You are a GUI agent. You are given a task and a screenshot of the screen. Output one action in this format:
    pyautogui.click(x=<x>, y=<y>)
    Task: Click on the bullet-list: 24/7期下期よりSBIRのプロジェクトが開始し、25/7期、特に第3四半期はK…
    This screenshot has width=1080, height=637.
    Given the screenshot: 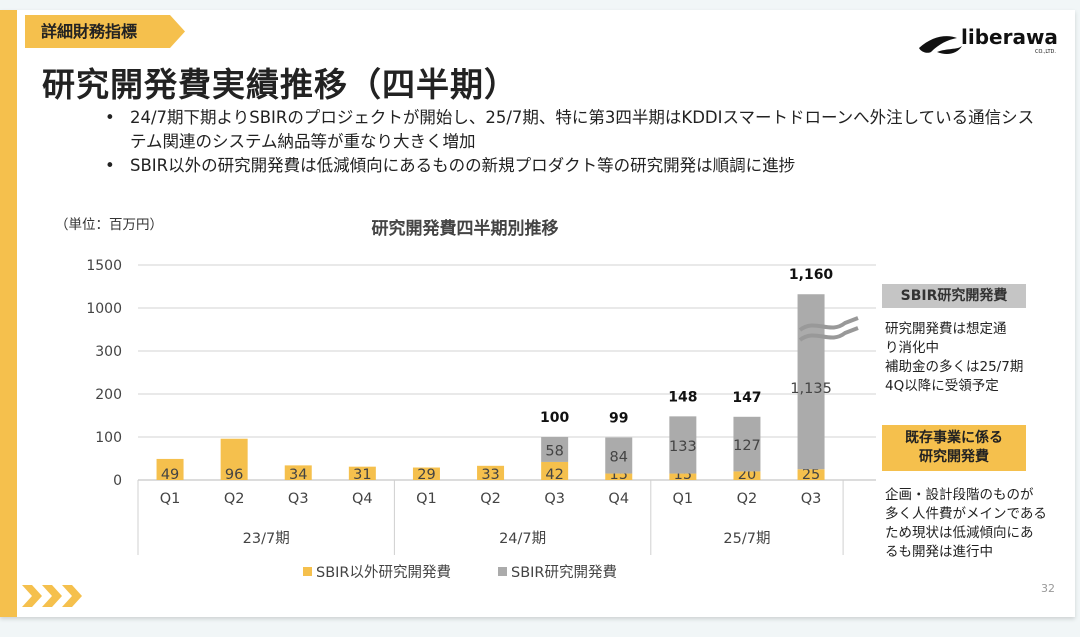 What is the action you would take?
    pyautogui.click(x=570, y=142)
    